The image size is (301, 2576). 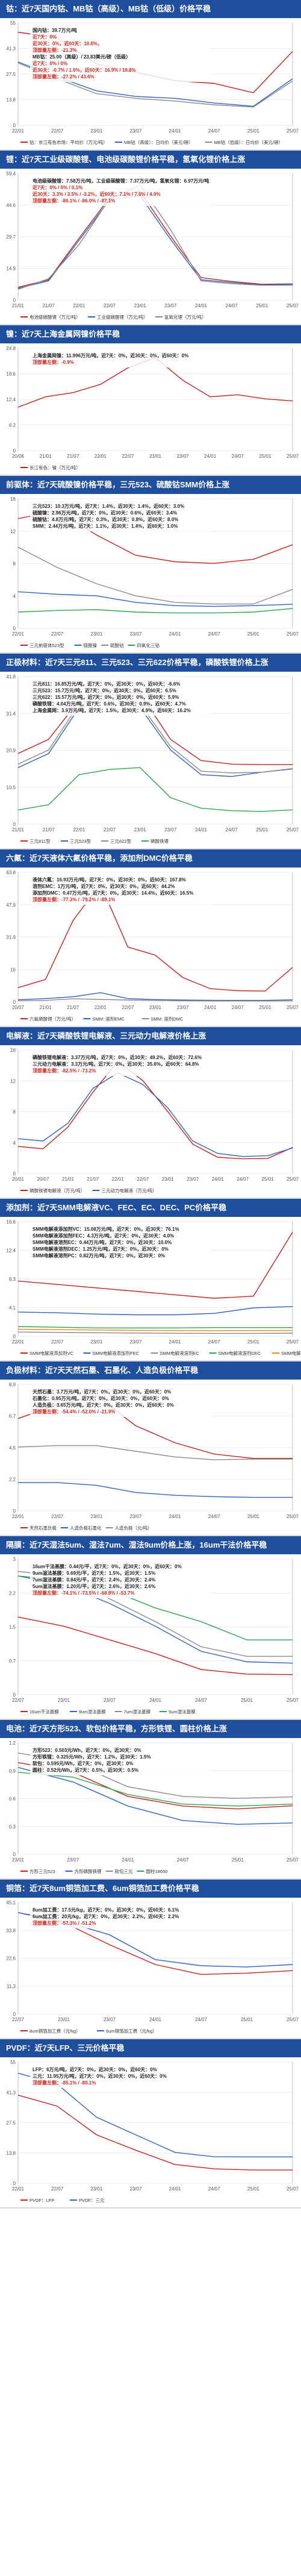 I want to click on legend-label: 人造负极（元/吨）, so click(x=133, y=1528).